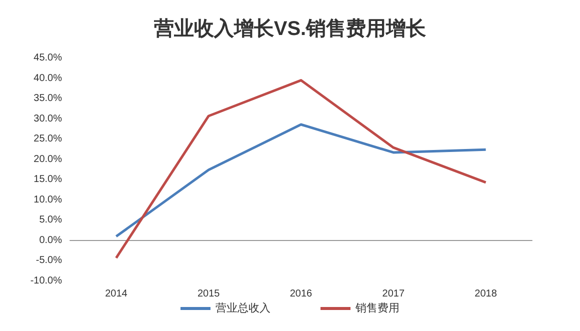  I want to click on y-tick-label: -10.0%, so click(46, 281).